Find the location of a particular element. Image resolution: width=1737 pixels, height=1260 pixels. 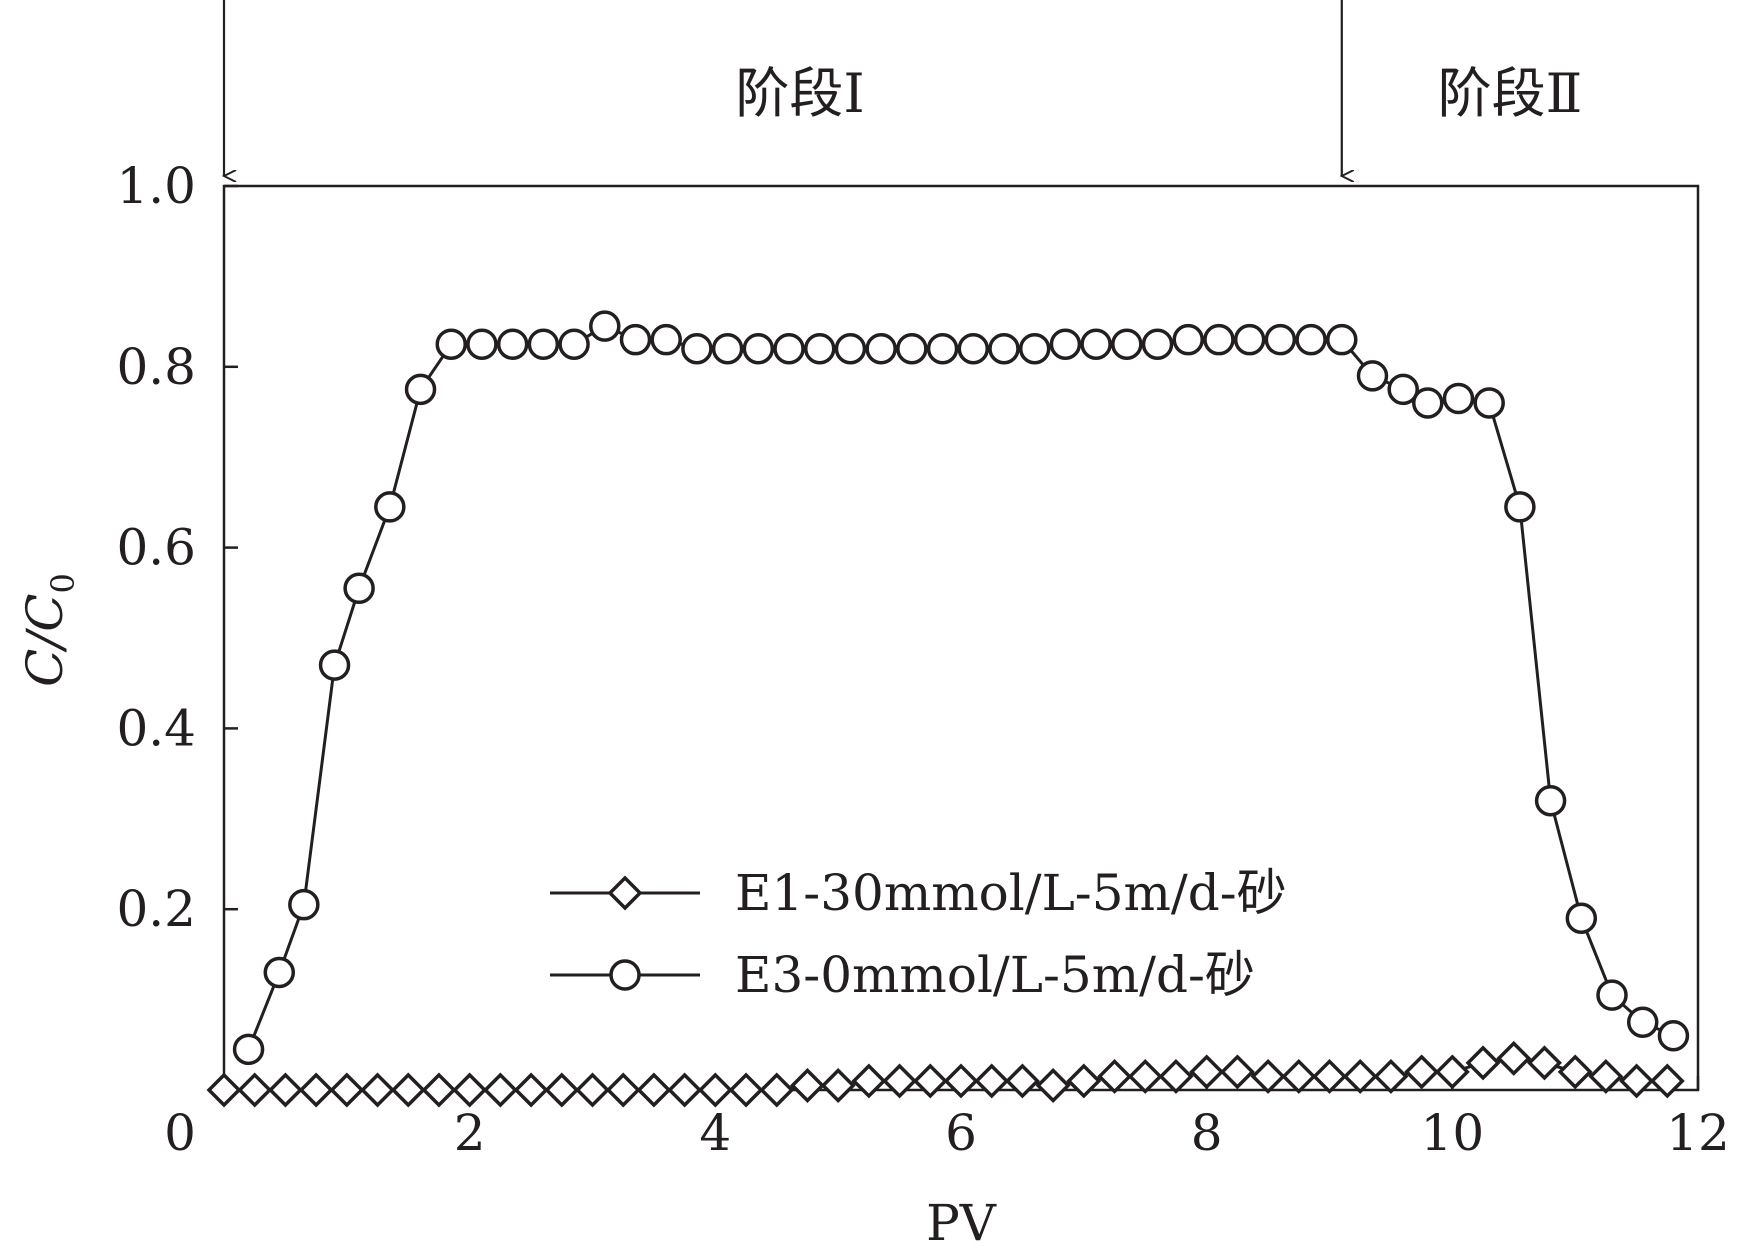

legend-label: E1-30mmol/L-5m/d-砂 is located at coordinates (1011, 893).